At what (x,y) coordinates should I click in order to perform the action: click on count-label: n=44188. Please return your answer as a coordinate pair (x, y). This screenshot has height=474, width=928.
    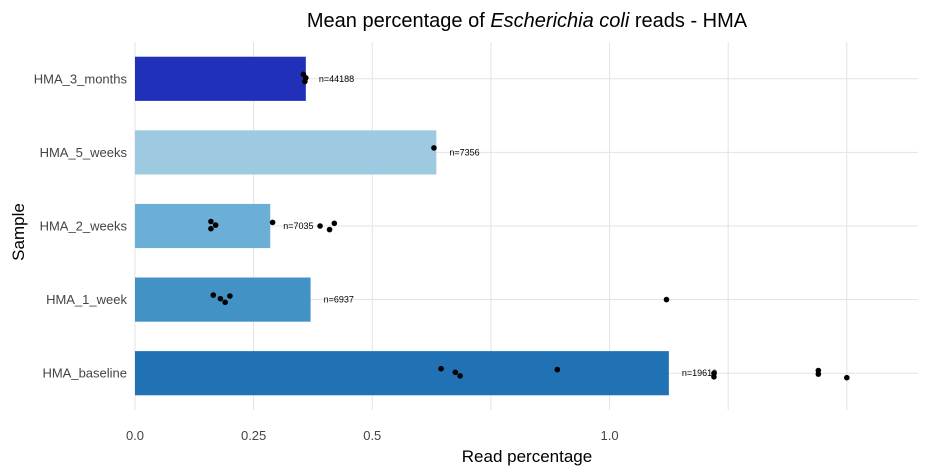
    Looking at the image, I should click on (336, 79).